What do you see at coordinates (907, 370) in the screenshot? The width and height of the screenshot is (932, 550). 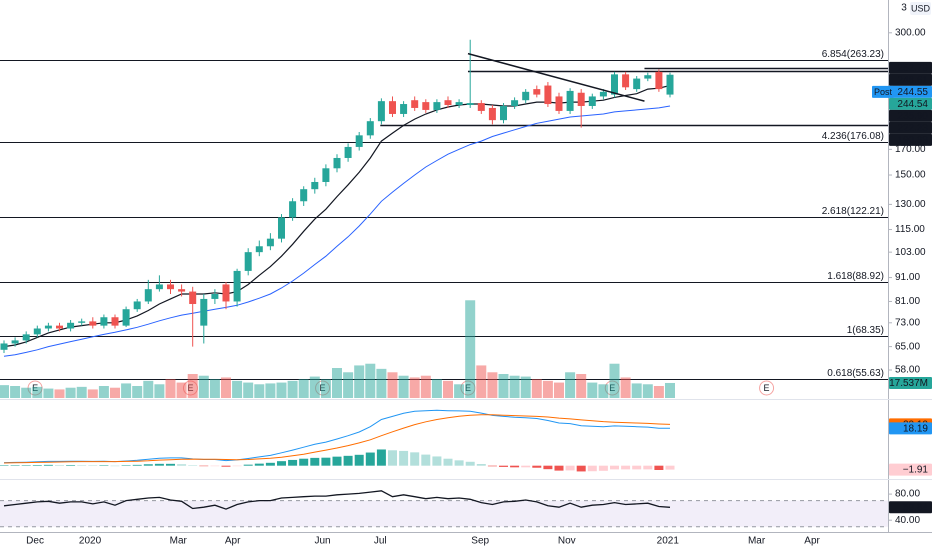 I see `y-tick-label: 58.00` at bounding box center [907, 370].